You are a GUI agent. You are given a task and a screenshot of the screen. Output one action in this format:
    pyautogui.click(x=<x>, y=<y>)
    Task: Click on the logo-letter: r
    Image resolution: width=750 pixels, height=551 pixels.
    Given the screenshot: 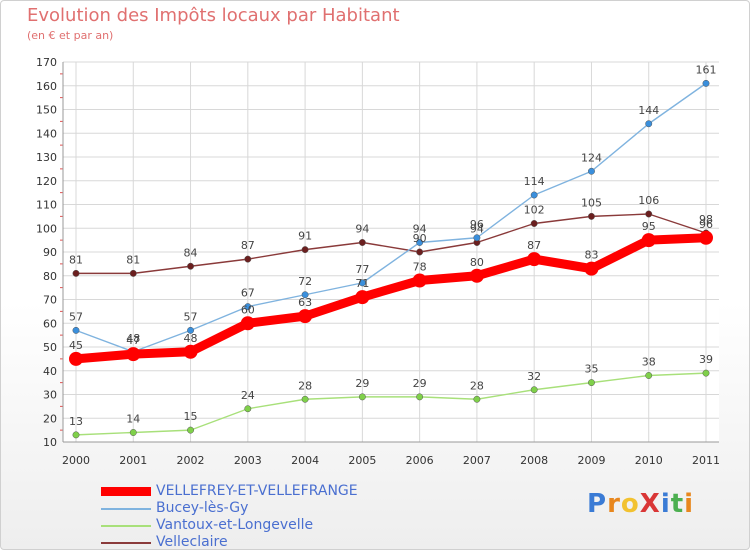 What is the action you would take?
    pyautogui.click(x=614, y=504)
    